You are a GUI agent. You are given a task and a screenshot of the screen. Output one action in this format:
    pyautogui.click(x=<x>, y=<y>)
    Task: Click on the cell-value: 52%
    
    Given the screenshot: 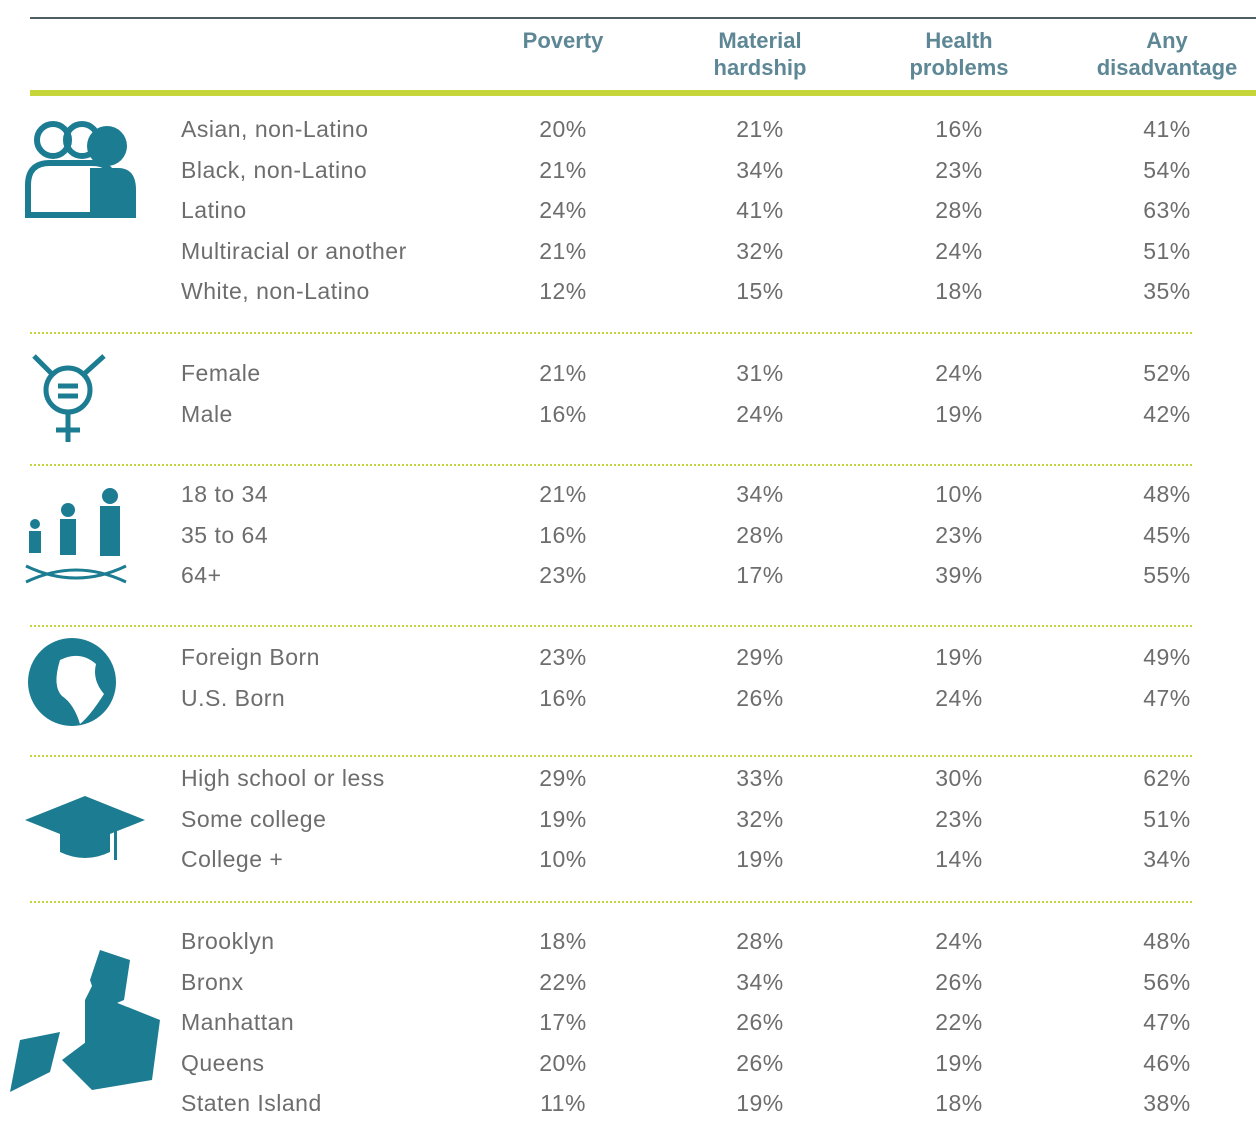 What is the action you would take?
    pyautogui.click(x=1167, y=373)
    